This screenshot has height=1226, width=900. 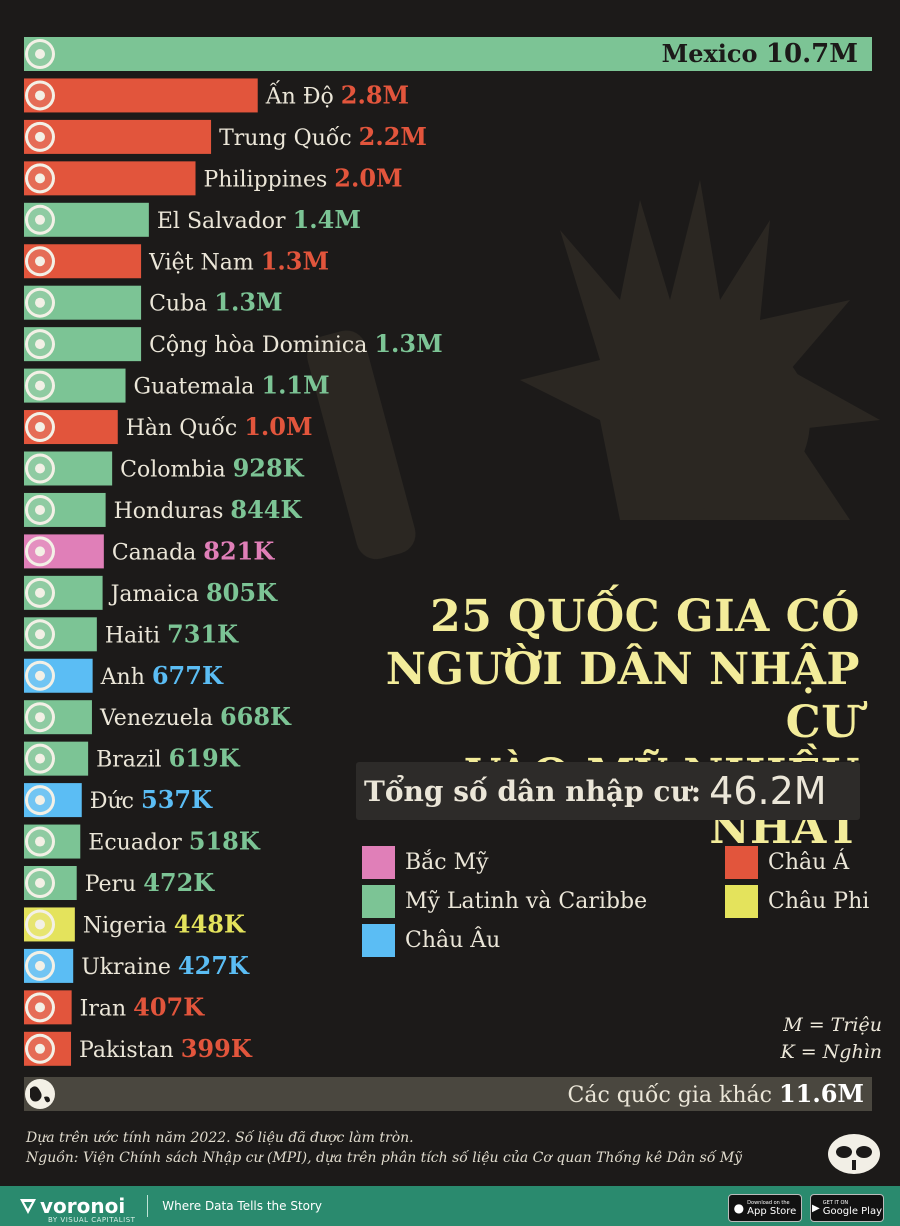 What do you see at coordinates (259, 219) in the screenshot?
I see `bar-label: El Salvador 1.4M` at bounding box center [259, 219].